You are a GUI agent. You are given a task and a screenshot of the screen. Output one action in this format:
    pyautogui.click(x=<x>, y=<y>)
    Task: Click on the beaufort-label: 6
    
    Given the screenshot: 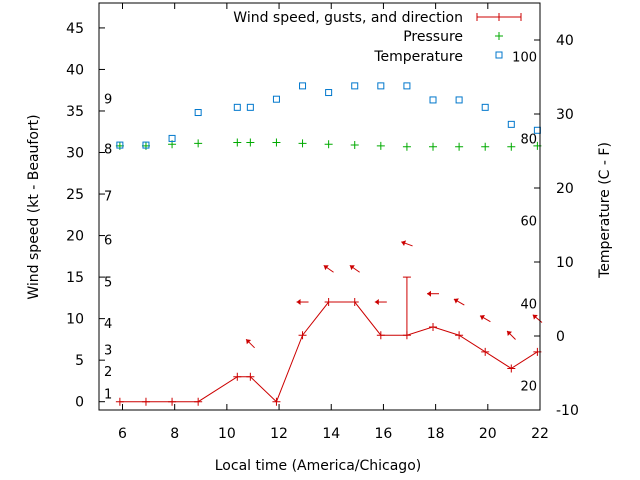 What is the action you would take?
    pyautogui.click(x=108, y=241)
    